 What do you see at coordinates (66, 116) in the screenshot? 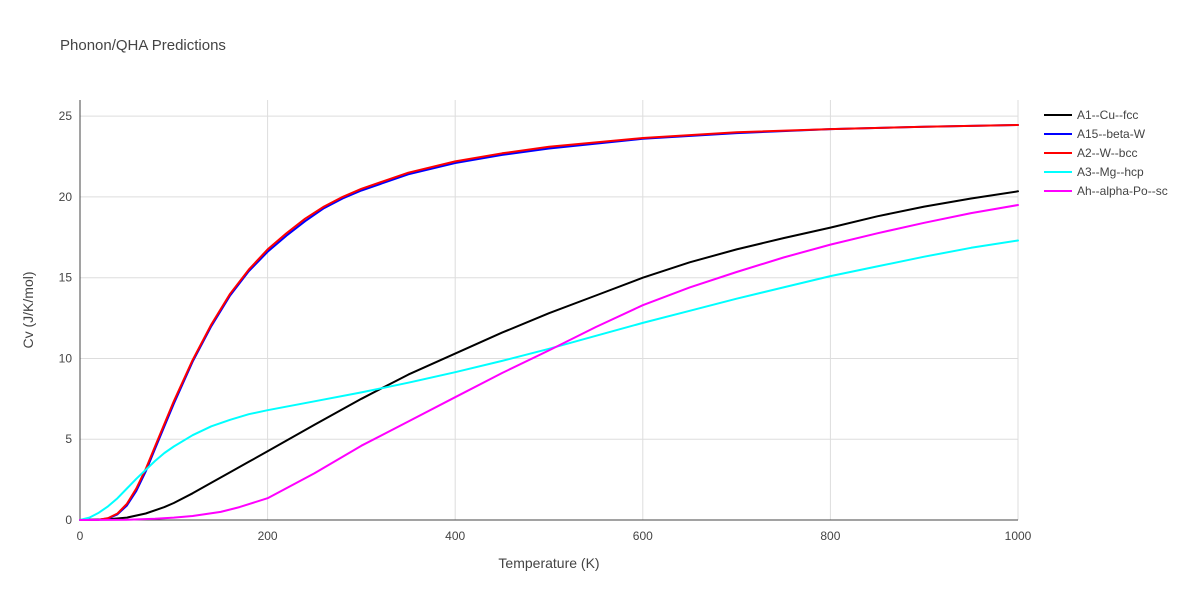
I see `y-tick-label: 25` at bounding box center [66, 116].